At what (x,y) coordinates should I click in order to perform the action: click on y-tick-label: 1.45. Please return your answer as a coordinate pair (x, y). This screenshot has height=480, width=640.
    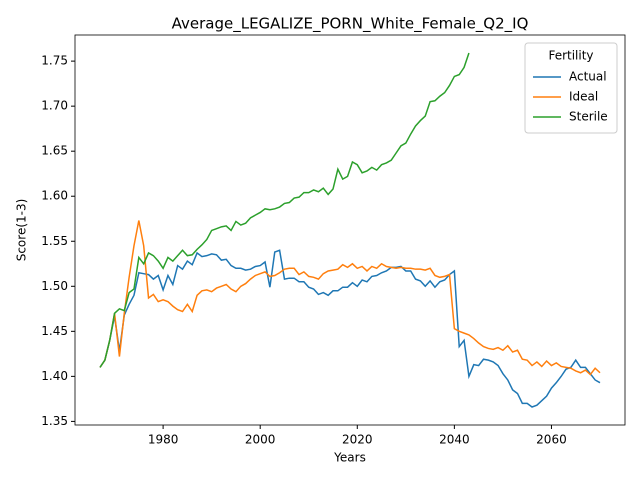
    Looking at the image, I should click on (54, 331).